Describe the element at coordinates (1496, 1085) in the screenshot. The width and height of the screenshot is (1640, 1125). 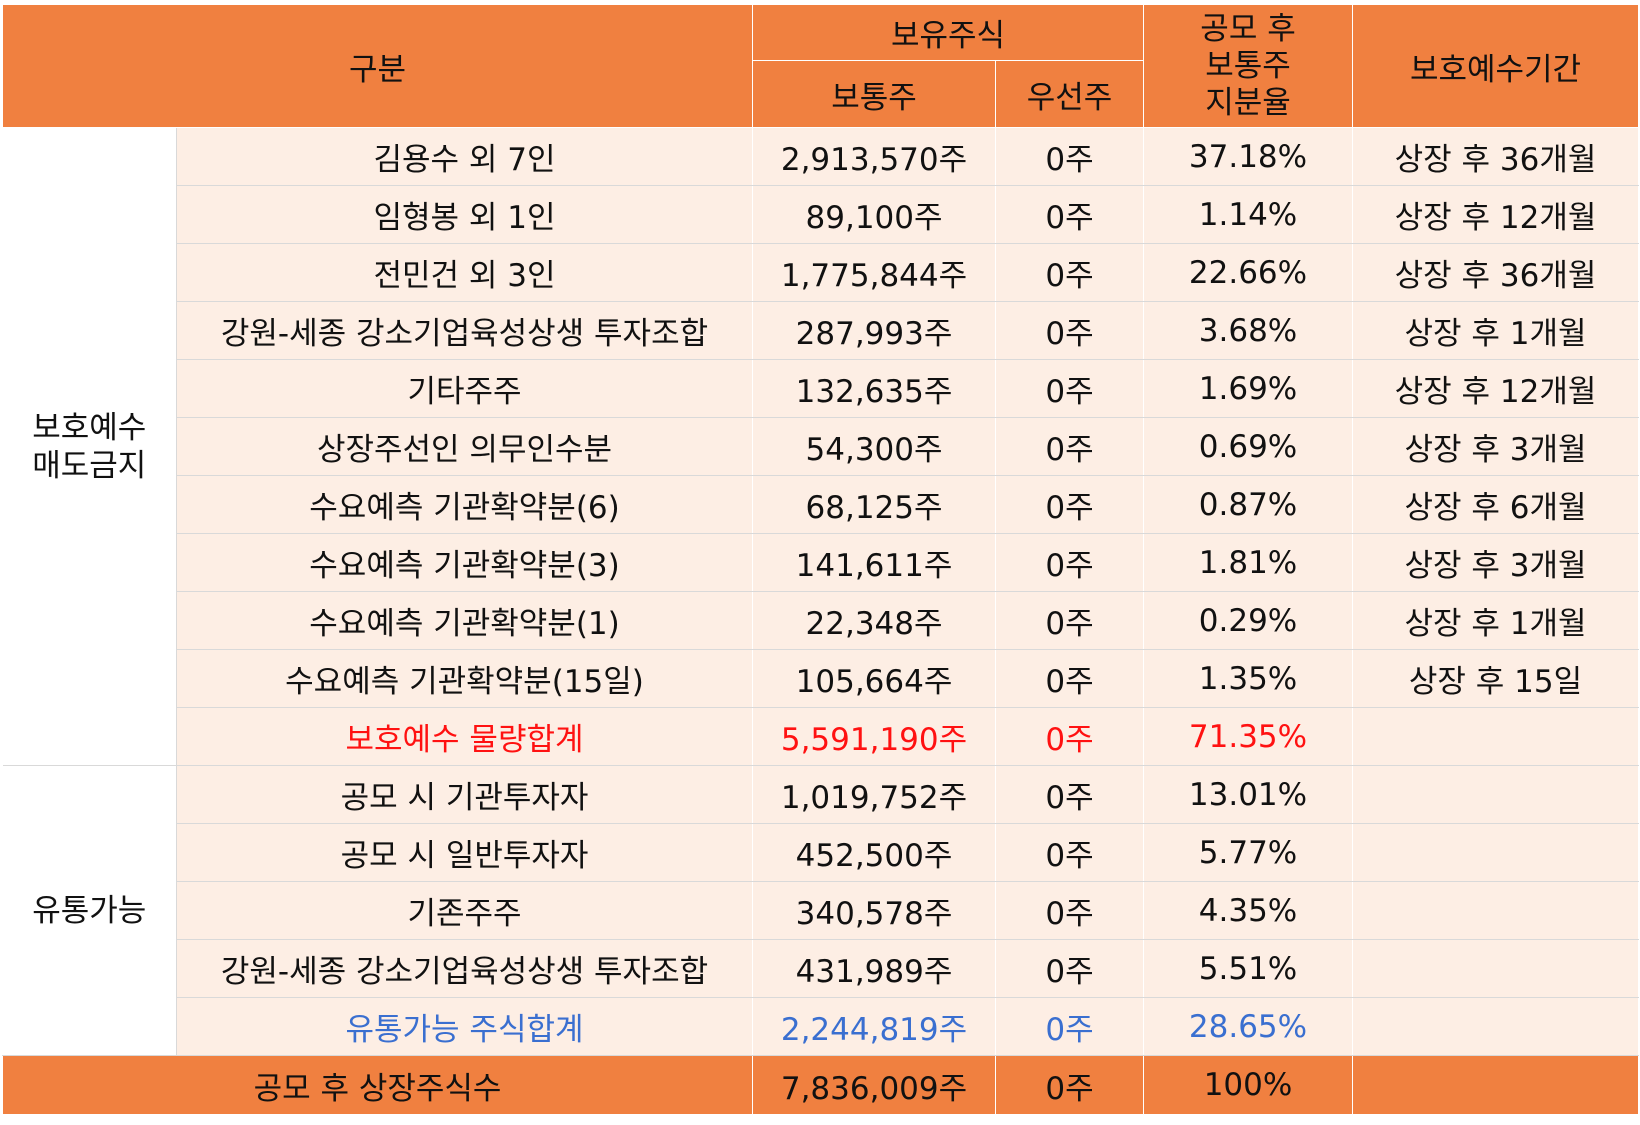
I see `footer-period` at that location.